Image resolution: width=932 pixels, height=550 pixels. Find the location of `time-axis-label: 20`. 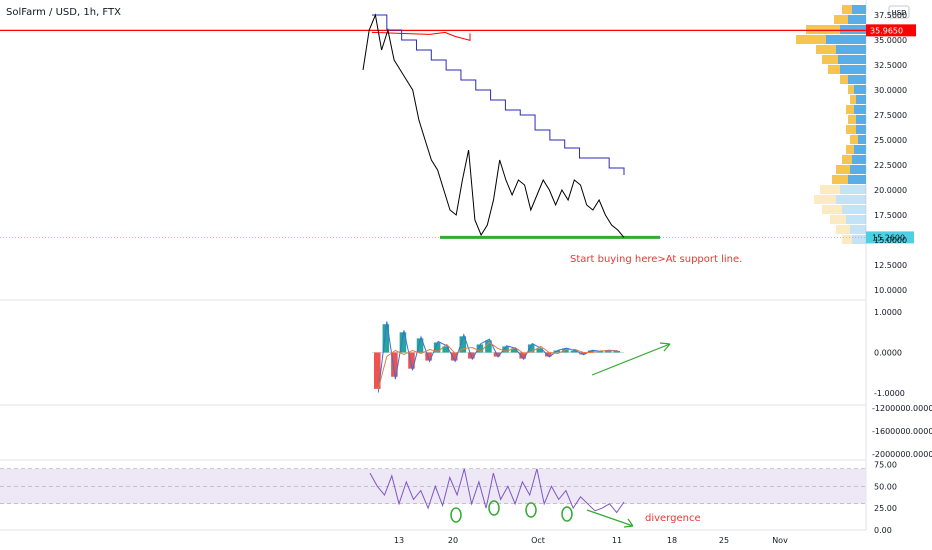

time-axis-label: 20 is located at coordinates (453, 540).